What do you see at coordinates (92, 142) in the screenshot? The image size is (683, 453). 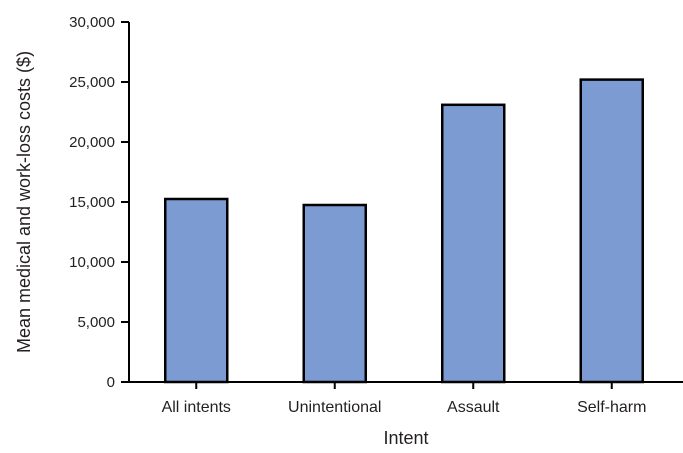 I see `y-tick-label: 20,000` at bounding box center [92, 142].